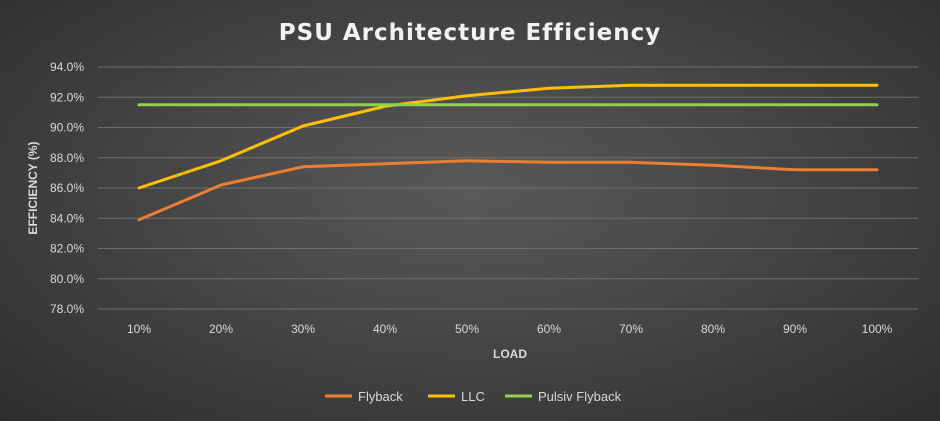  Describe the element at coordinates (467, 329) in the screenshot. I see `x-tick-label: 50%` at that location.